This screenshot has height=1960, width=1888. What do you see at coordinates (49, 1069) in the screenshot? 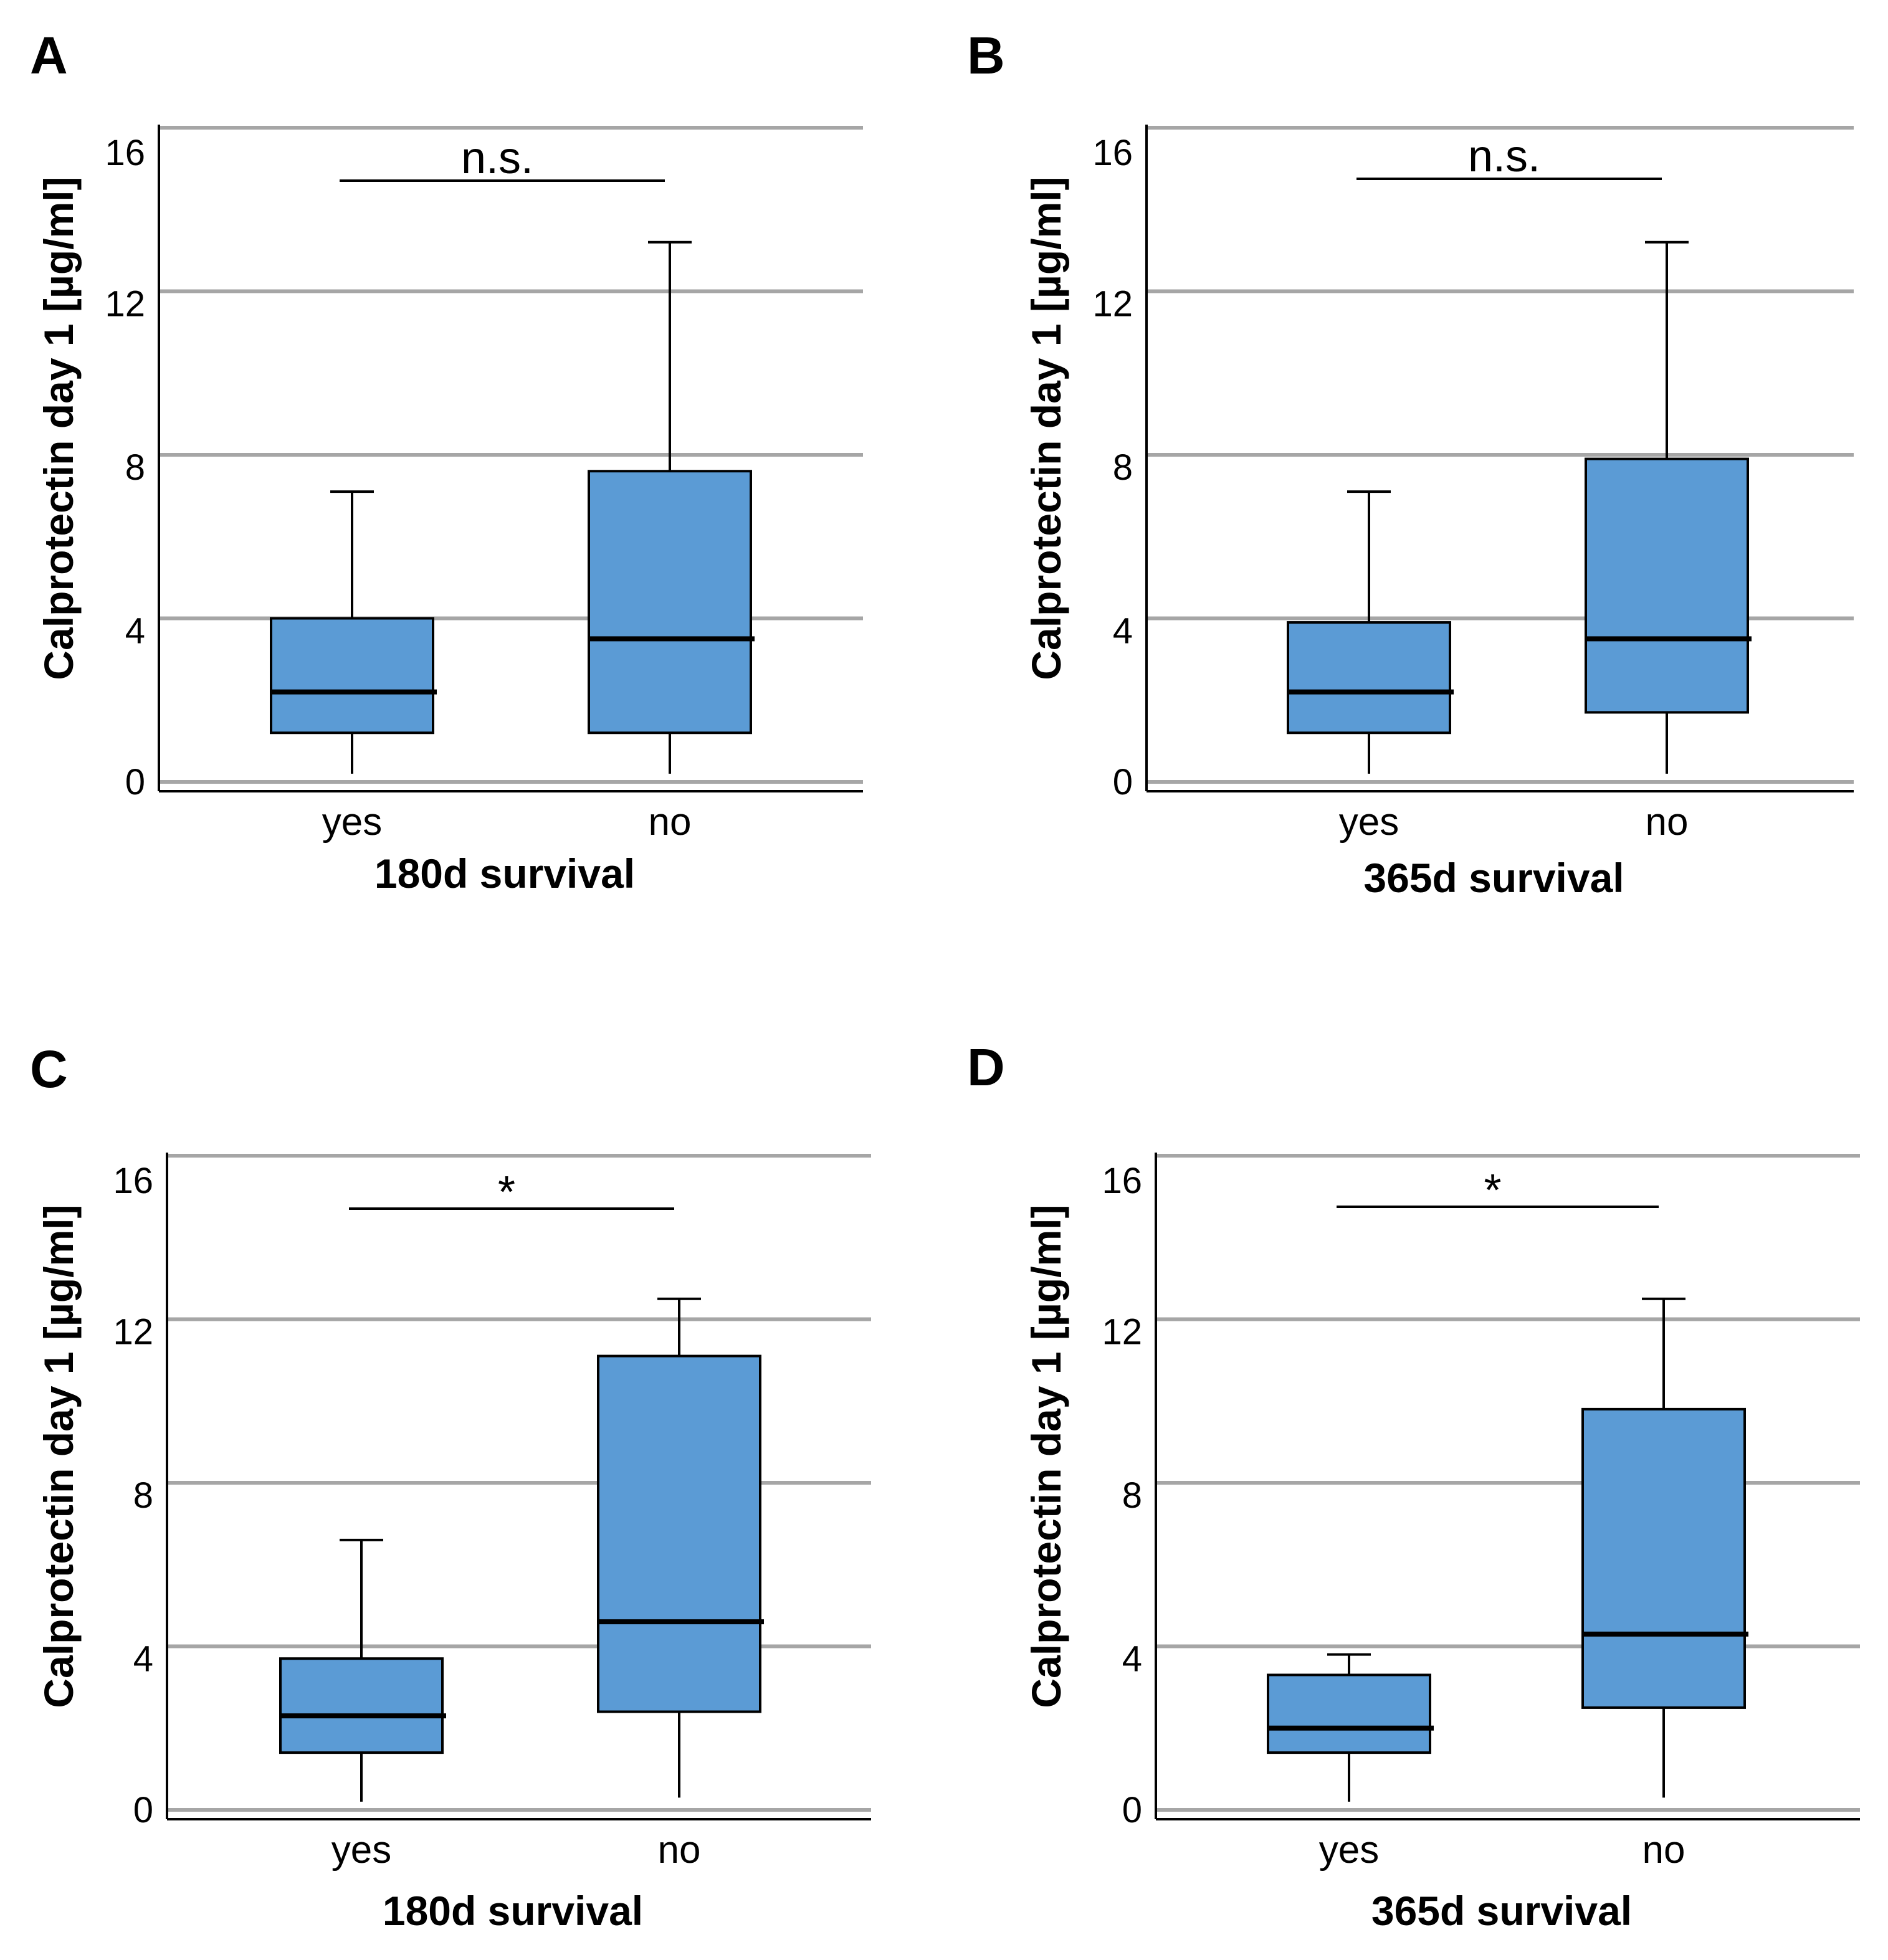
I see `panel-label: C` at bounding box center [49, 1069].